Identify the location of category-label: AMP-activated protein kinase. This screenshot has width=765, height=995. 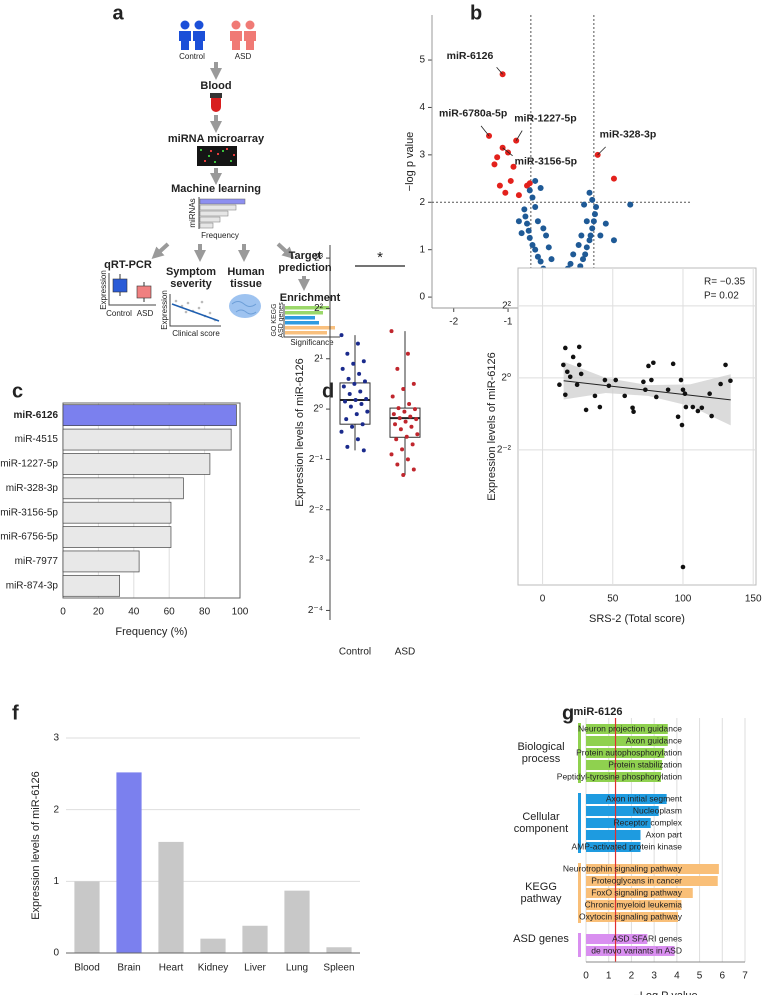
(626, 846).